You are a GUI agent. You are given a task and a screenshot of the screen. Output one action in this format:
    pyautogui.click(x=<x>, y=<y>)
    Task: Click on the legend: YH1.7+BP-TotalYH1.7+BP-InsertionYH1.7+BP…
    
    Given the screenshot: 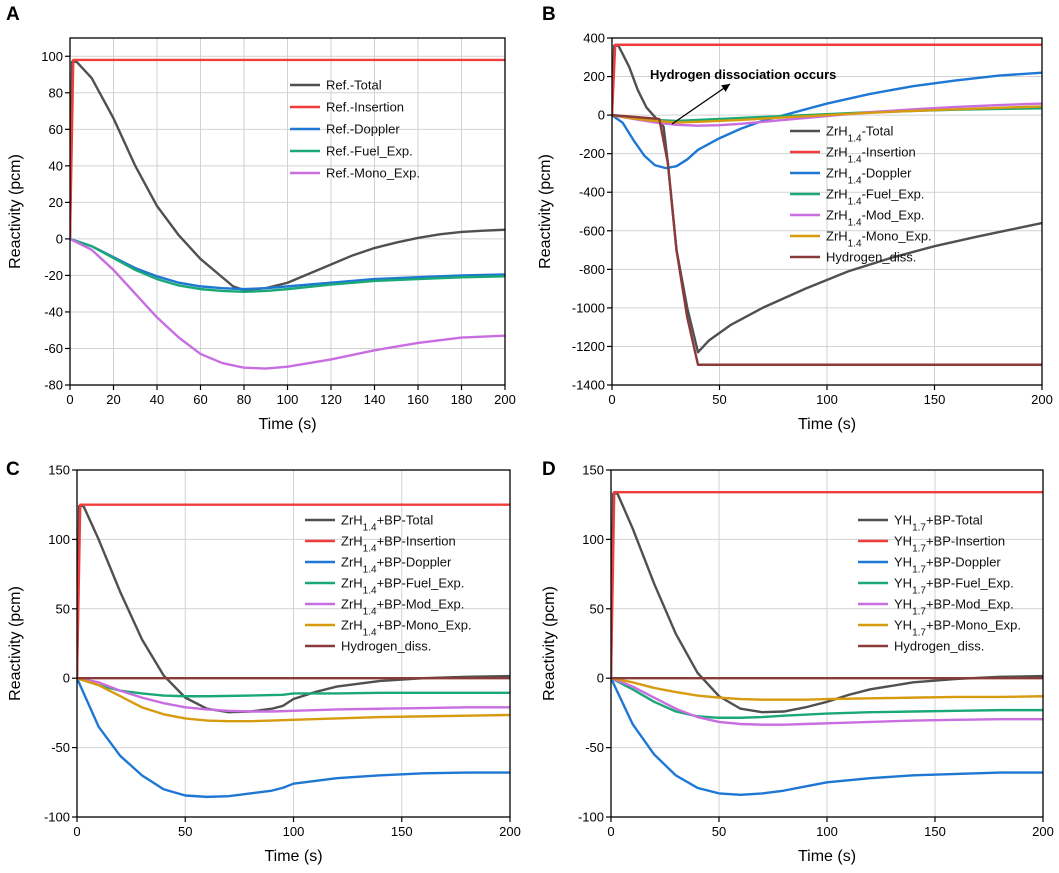 What is the action you would take?
    pyautogui.click(x=939, y=583)
    